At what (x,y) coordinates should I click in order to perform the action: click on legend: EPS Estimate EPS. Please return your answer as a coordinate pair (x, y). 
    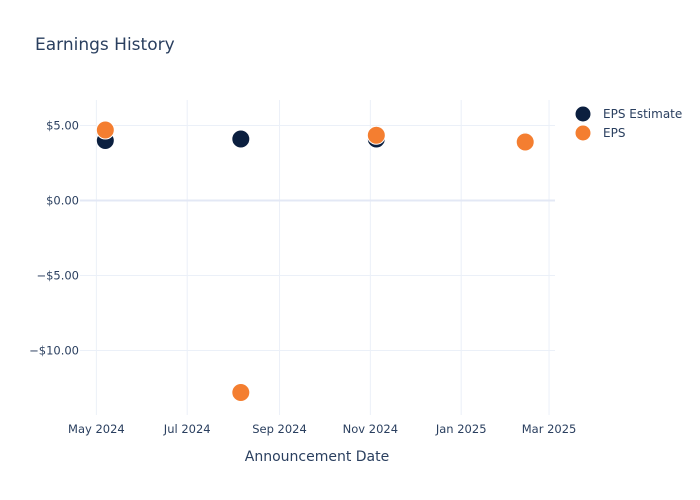
    Looking at the image, I should click on (628, 123).